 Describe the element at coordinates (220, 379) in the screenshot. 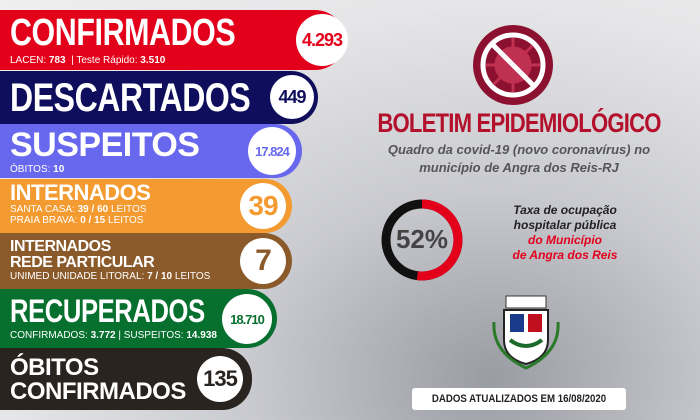

I see `obitos-count: 135` at that location.